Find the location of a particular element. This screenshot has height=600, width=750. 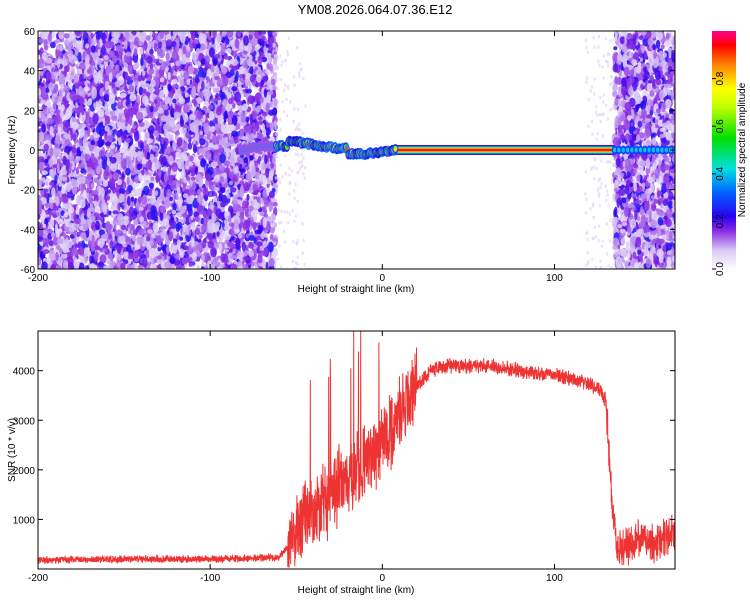

spectrogram-y-tick-label: -60 is located at coordinates (28, 270).